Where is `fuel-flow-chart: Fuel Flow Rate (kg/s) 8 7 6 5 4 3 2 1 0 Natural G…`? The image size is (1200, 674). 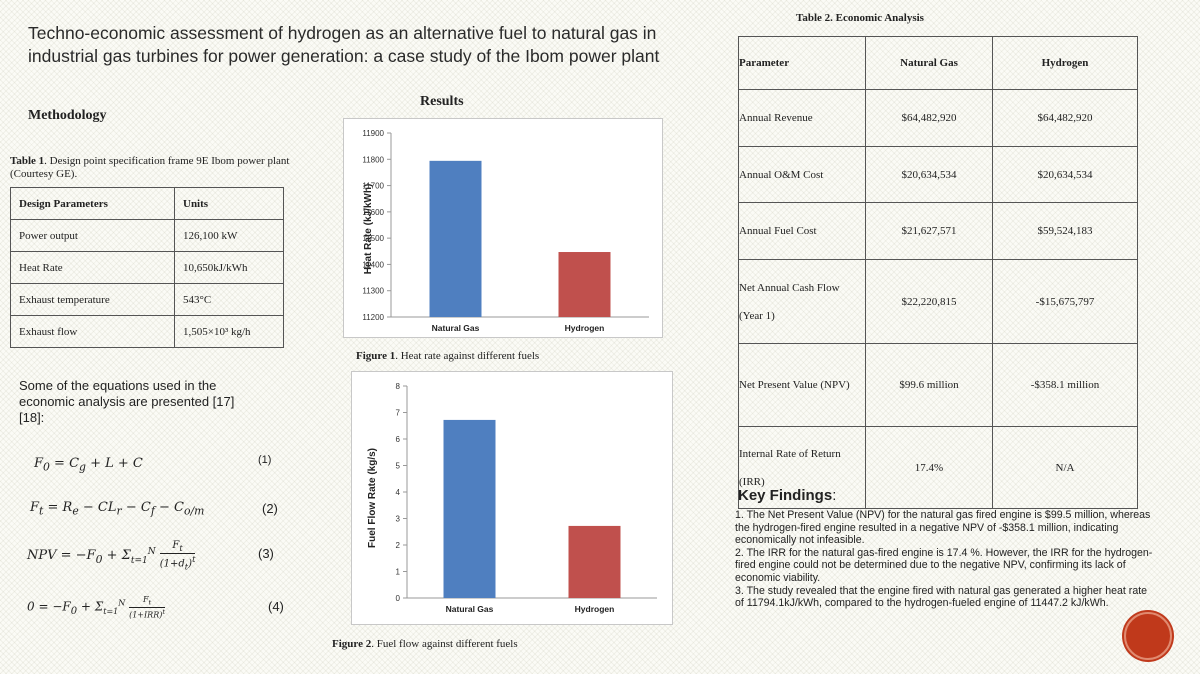 fuel-flow-chart: Fuel Flow Rate (kg/s) 8 7 6 5 4 3 2 1 0 Natural G… is located at coordinates (512, 498).